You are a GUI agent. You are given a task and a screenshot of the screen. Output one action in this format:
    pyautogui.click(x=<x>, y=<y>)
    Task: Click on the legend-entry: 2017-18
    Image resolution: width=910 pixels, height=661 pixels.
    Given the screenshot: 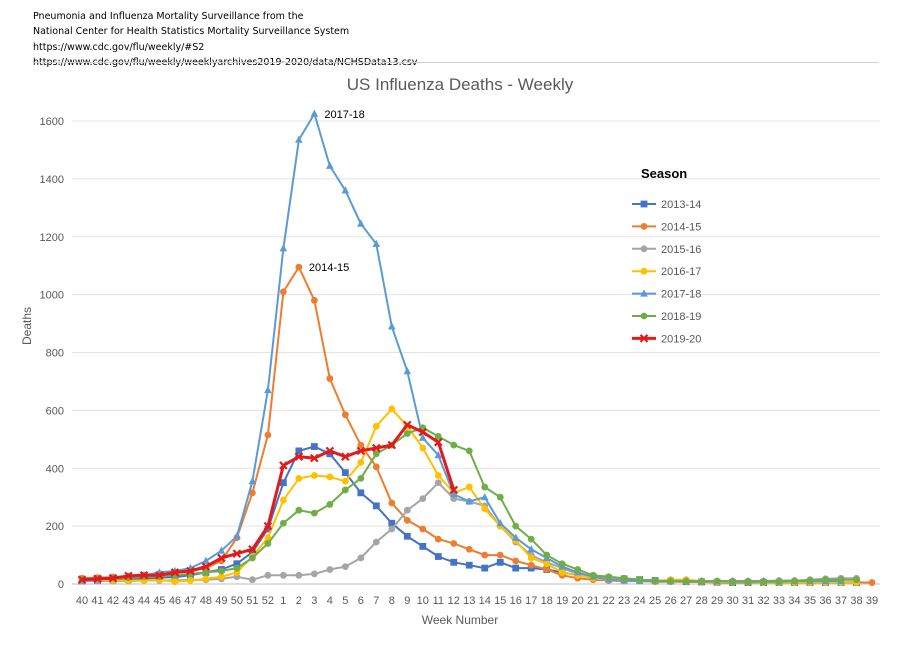 What is the action you would take?
    pyautogui.click(x=666, y=295)
    